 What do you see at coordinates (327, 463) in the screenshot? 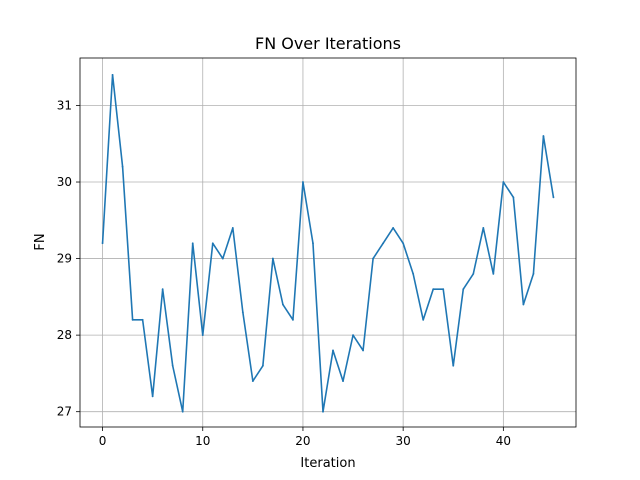
I see `x-axis-label: Iteration` at bounding box center [327, 463].